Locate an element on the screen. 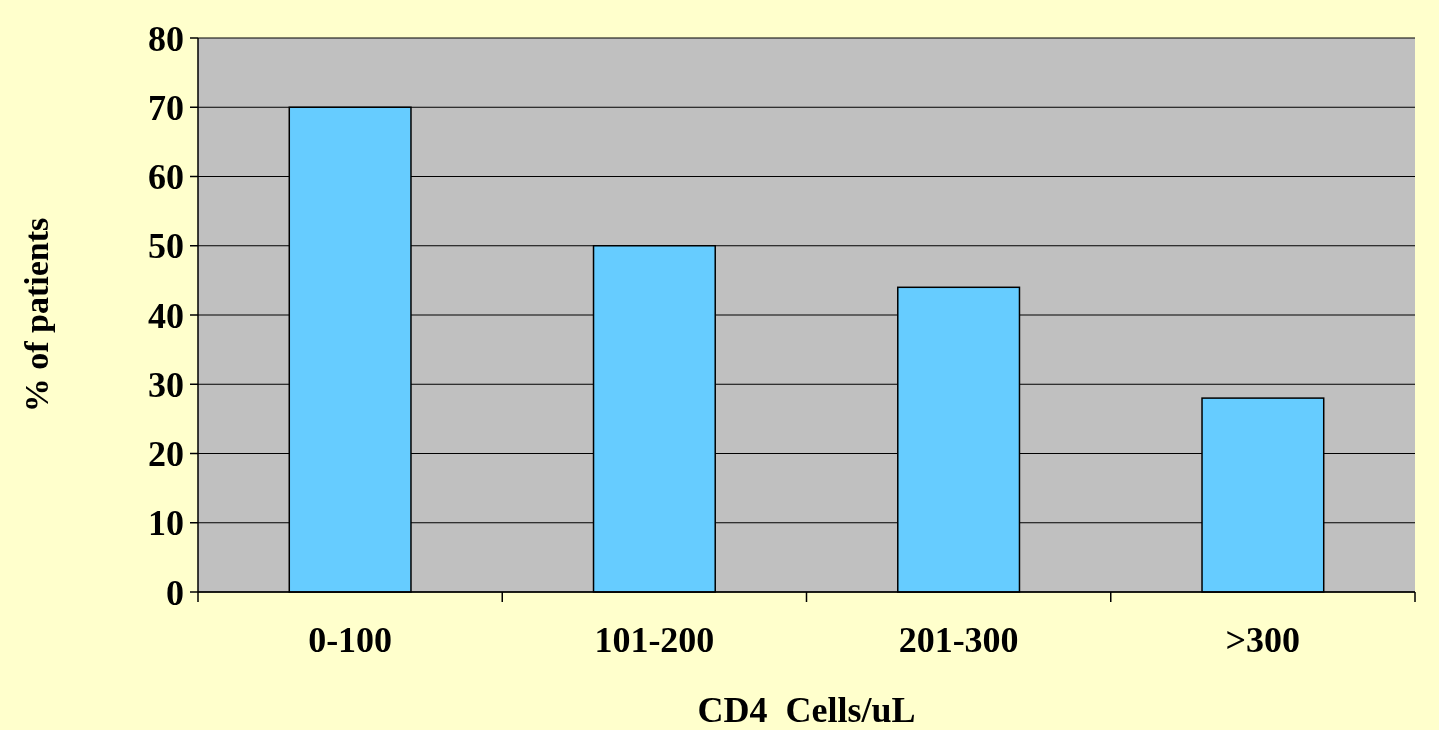 The height and width of the screenshot is (730, 1439). y-tick-label: 0 is located at coordinates (175, 592).